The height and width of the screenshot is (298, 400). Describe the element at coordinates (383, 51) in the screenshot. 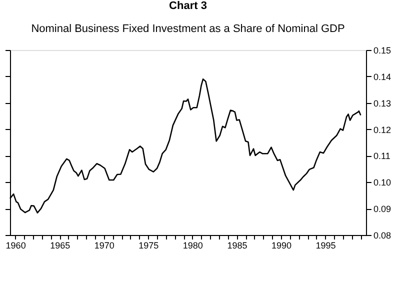

I see `y-tick-label: 0.15` at that location.